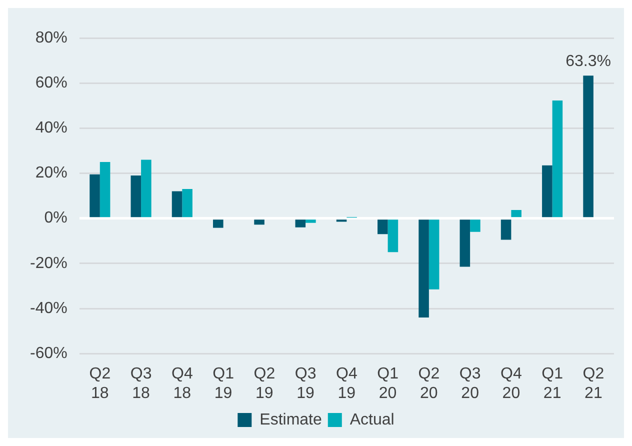 Image resolution: width=632 pixels, height=446 pixels. Describe the element at coordinates (593, 384) in the screenshot. I see `x-tick-label: Q2 21` at that location.